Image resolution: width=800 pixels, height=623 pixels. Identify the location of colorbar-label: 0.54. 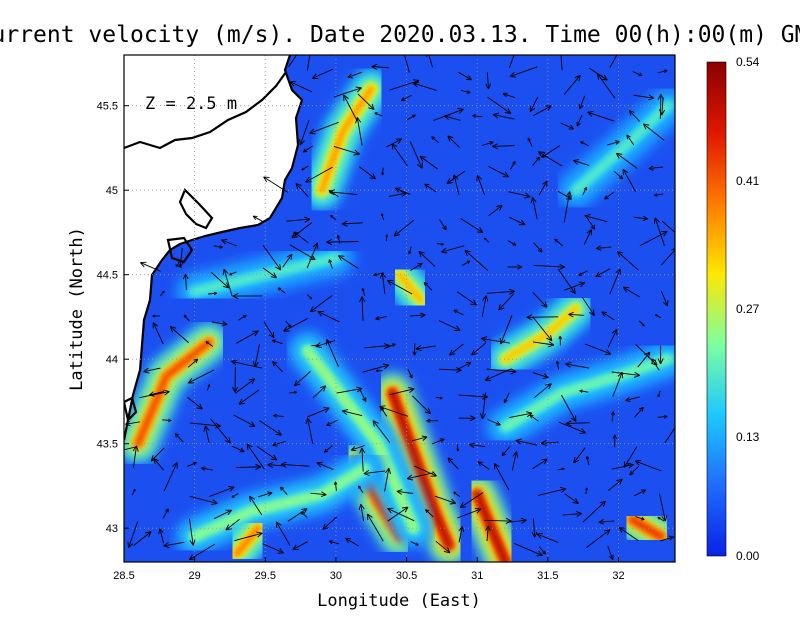
(748, 62).